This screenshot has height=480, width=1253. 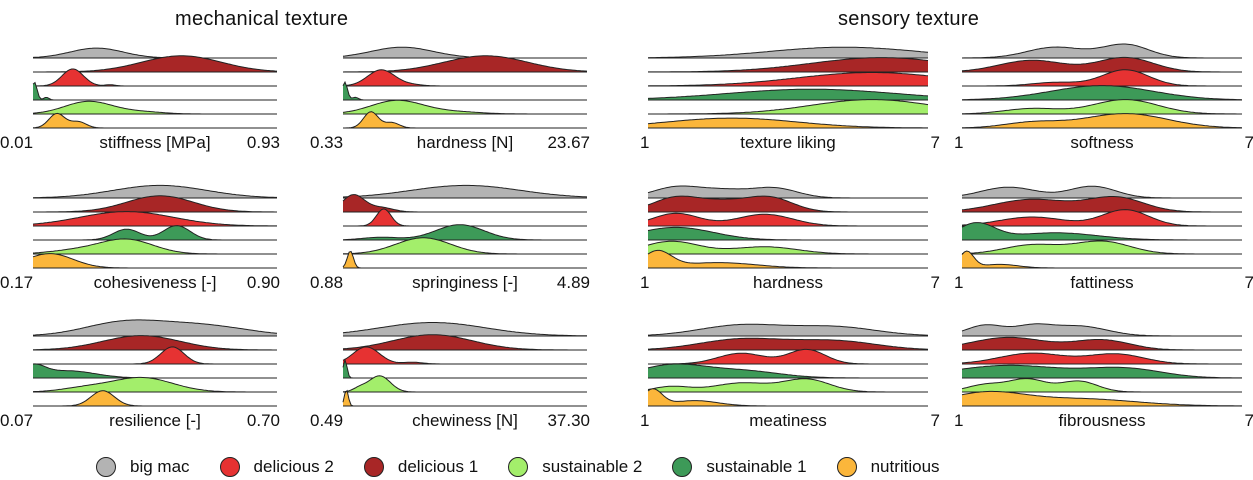 I want to click on legend-label: big mac, so click(x=160, y=466).